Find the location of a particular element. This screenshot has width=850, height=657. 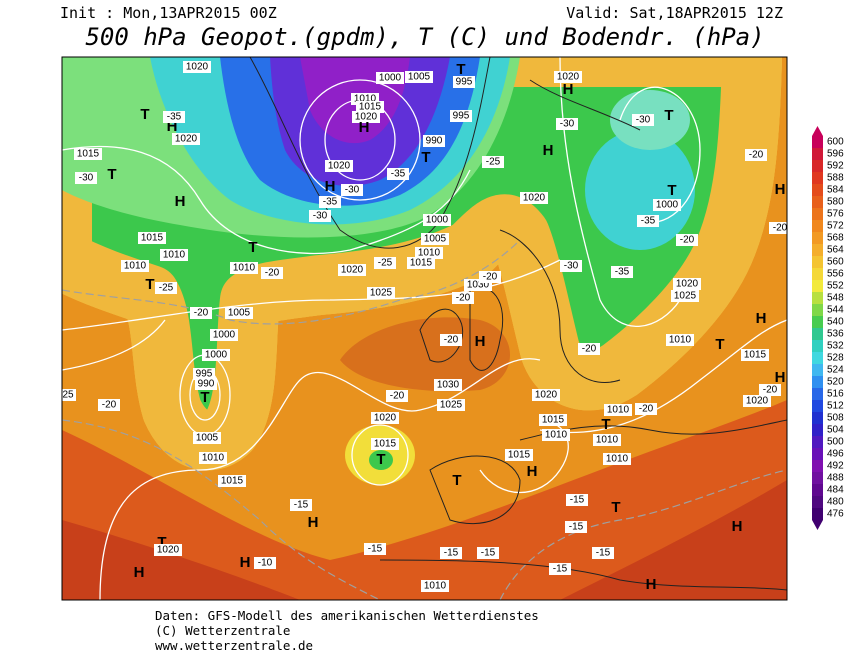

colorbar-label: 544 is located at coordinates (835, 310).